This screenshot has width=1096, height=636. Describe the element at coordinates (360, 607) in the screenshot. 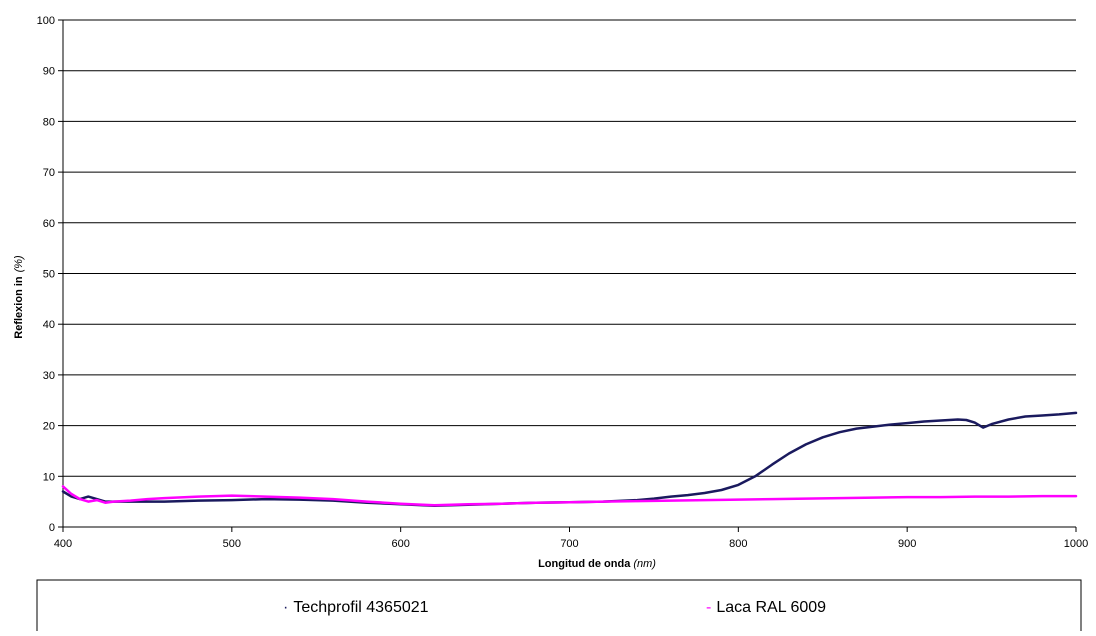

I see `legend-label-techprofil: Techprofil 4365021` at that location.